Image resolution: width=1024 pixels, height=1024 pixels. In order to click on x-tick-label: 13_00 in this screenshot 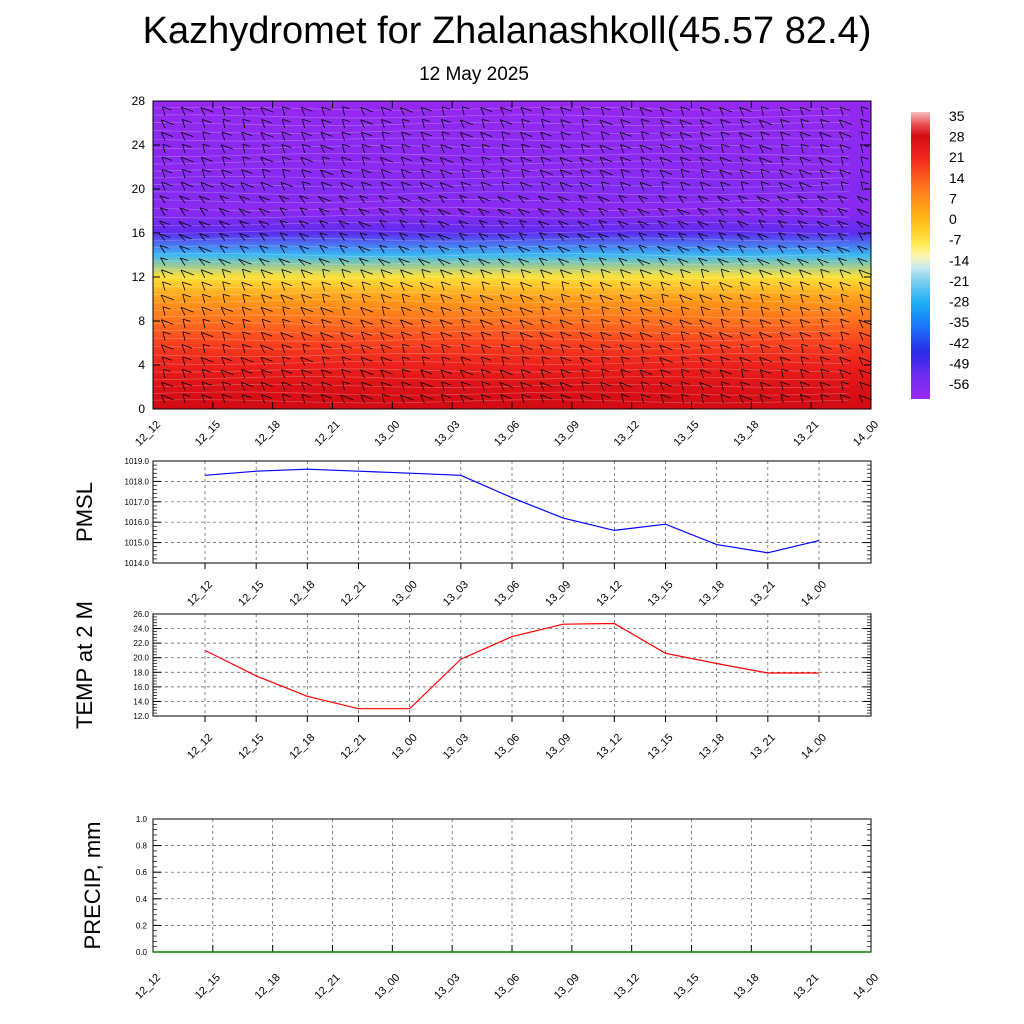, I will do `click(387, 434)`.